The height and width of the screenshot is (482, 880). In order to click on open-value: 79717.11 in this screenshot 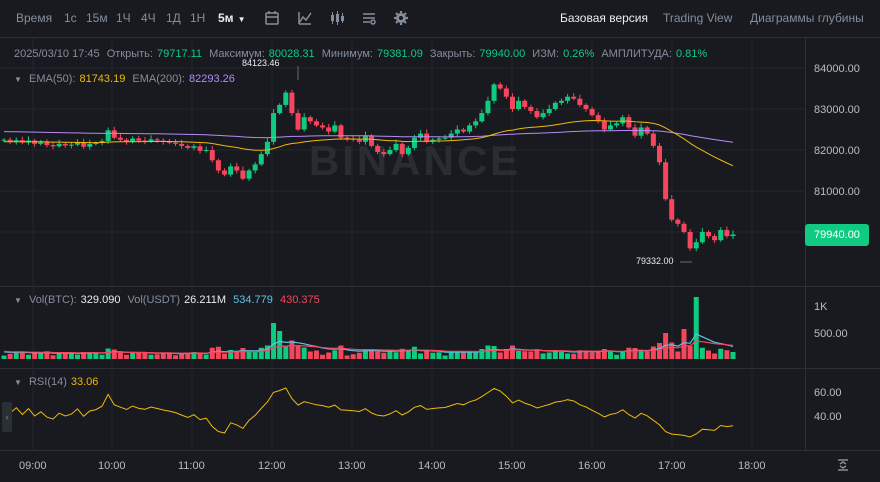, I will do `click(179, 54)`.